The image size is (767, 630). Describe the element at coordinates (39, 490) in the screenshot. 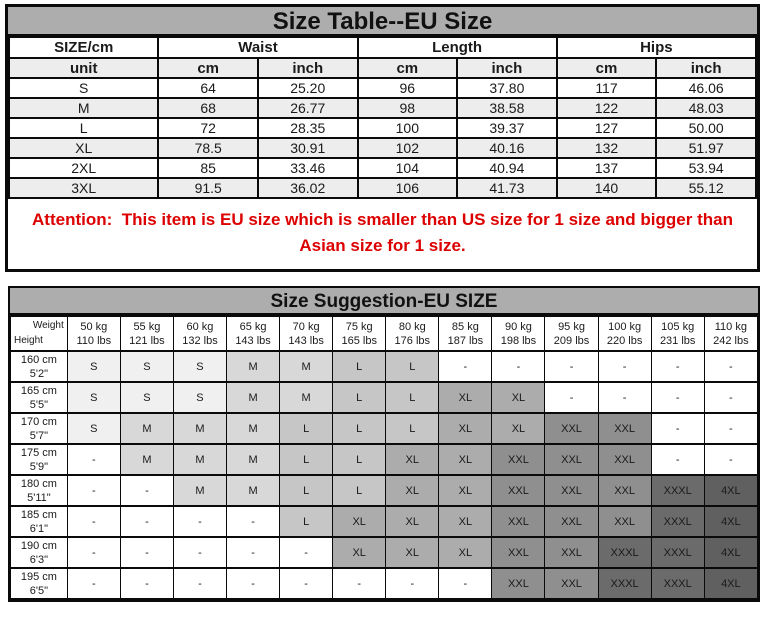

I see `height-header-cell: 180 cm 5'11"` at that location.